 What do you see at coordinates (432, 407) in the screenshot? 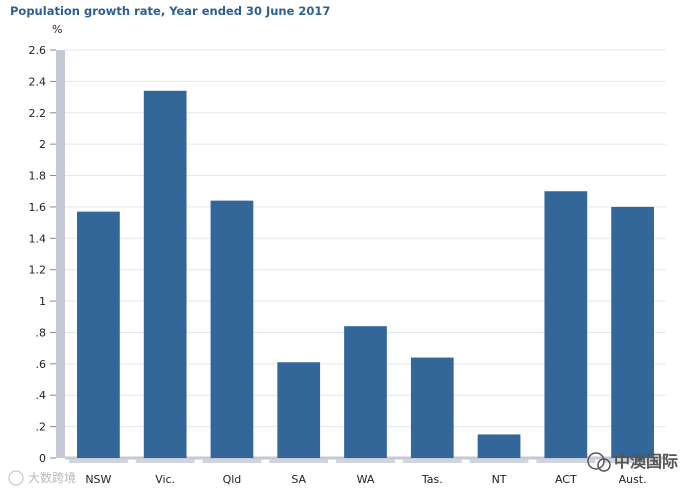
I see `bar-tas` at bounding box center [432, 407].